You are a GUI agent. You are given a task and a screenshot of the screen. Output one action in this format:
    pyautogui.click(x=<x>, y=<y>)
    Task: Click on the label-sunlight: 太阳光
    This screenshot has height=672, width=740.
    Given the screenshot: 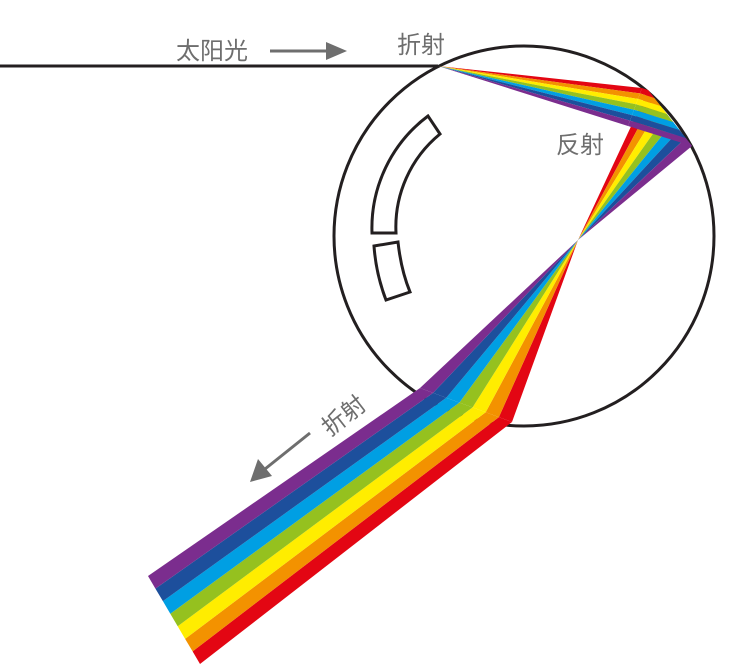 What is the action you would take?
    pyautogui.click(x=212, y=51)
    